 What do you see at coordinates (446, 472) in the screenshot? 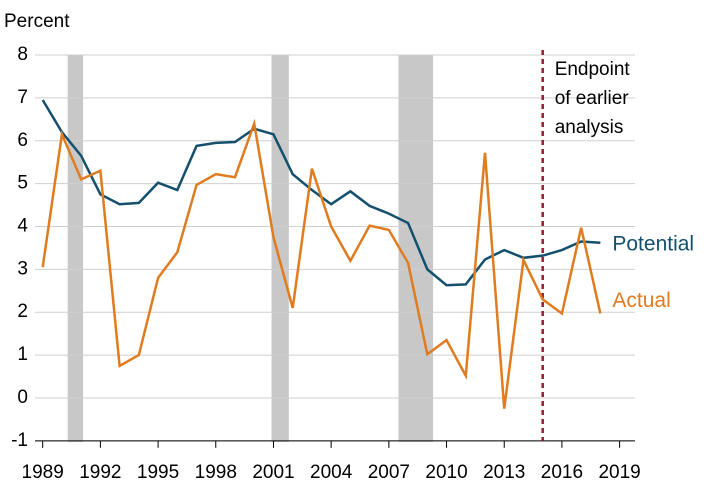
I see `x-tick-label: 2010` at bounding box center [446, 472].